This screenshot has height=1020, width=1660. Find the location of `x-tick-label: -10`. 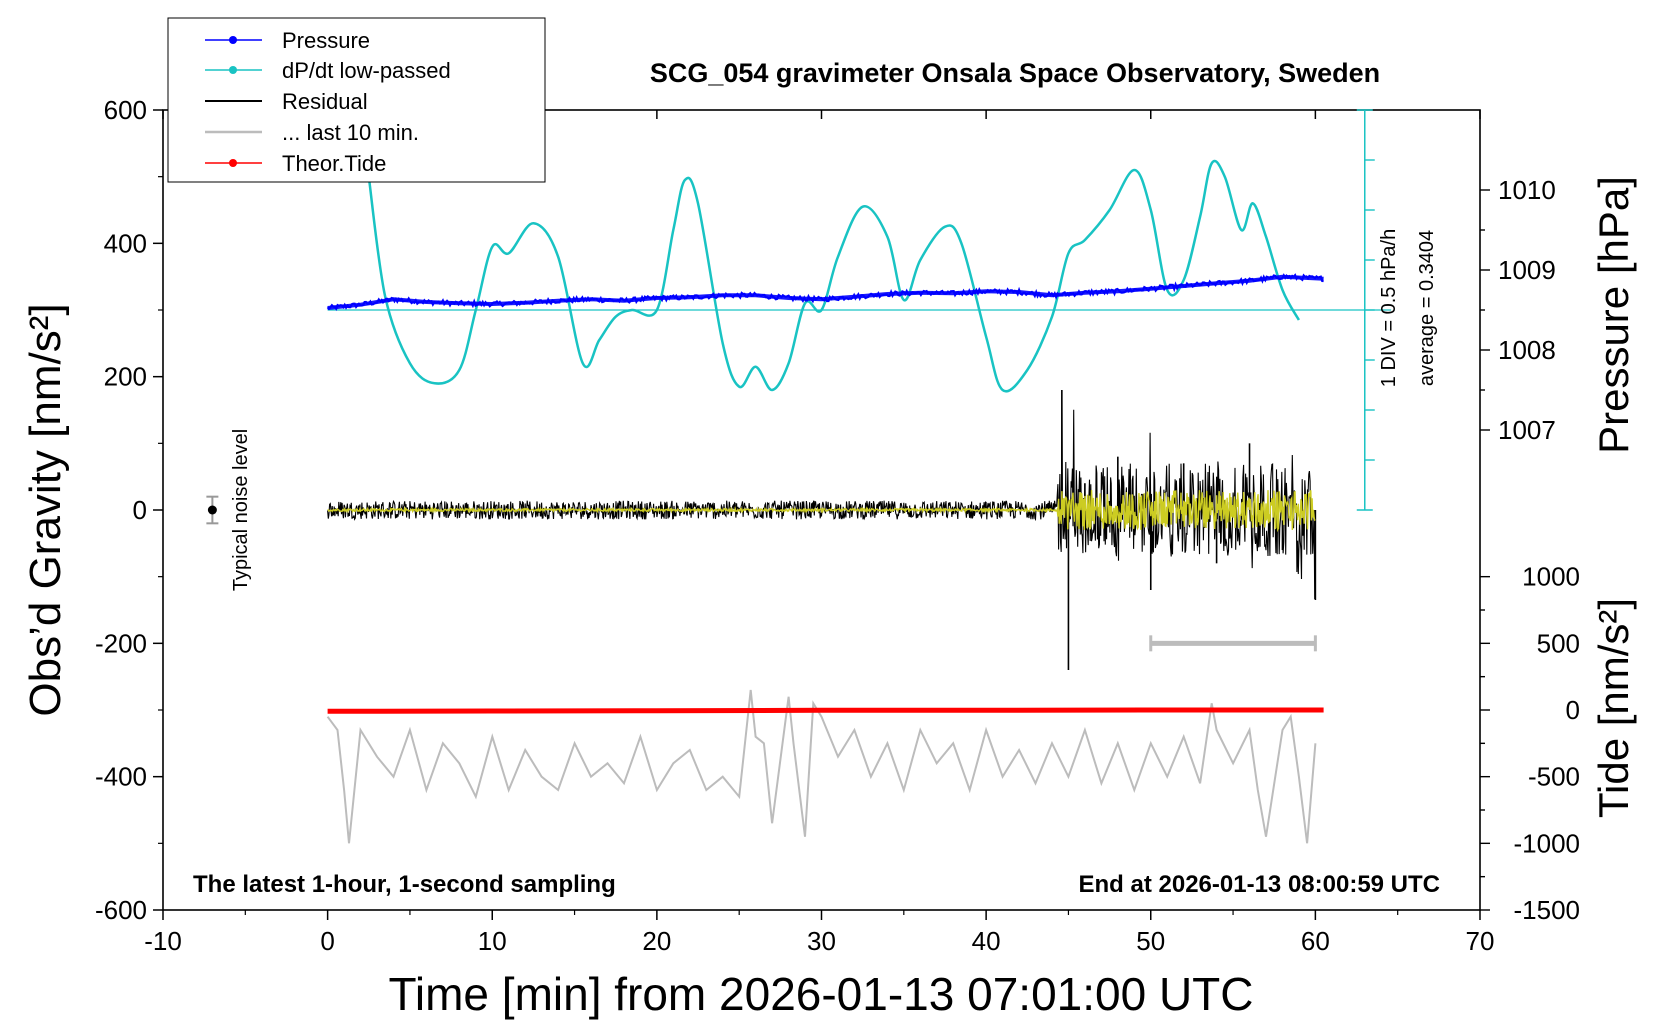

x-tick-label: -10 is located at coordinates (163, 941).